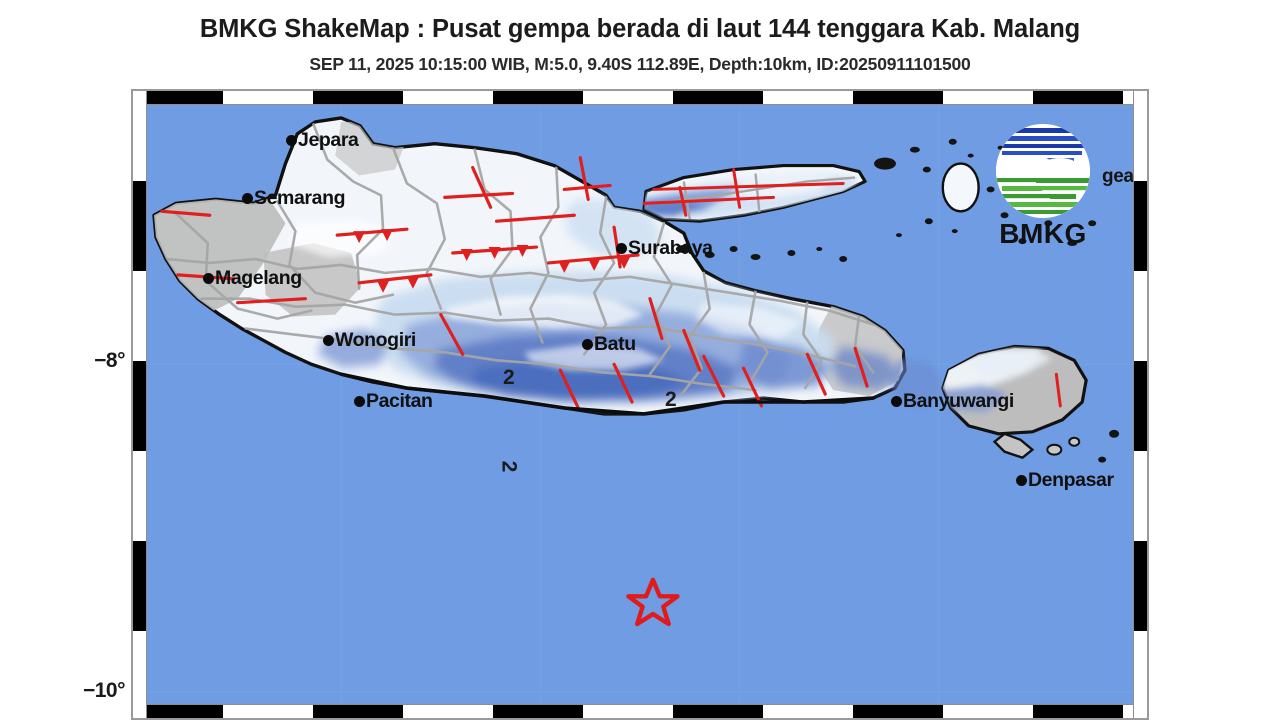 Image resolution: width=1280 pixels, height=720 pixels. I want to click on bali-island, so click(1030, 403).